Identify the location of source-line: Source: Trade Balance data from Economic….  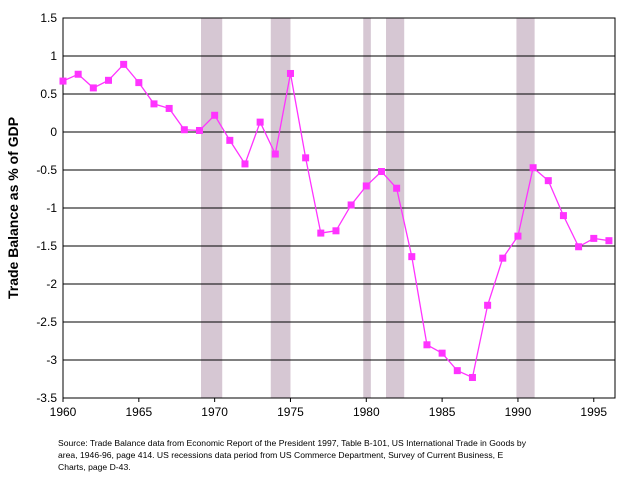
(292, 443).